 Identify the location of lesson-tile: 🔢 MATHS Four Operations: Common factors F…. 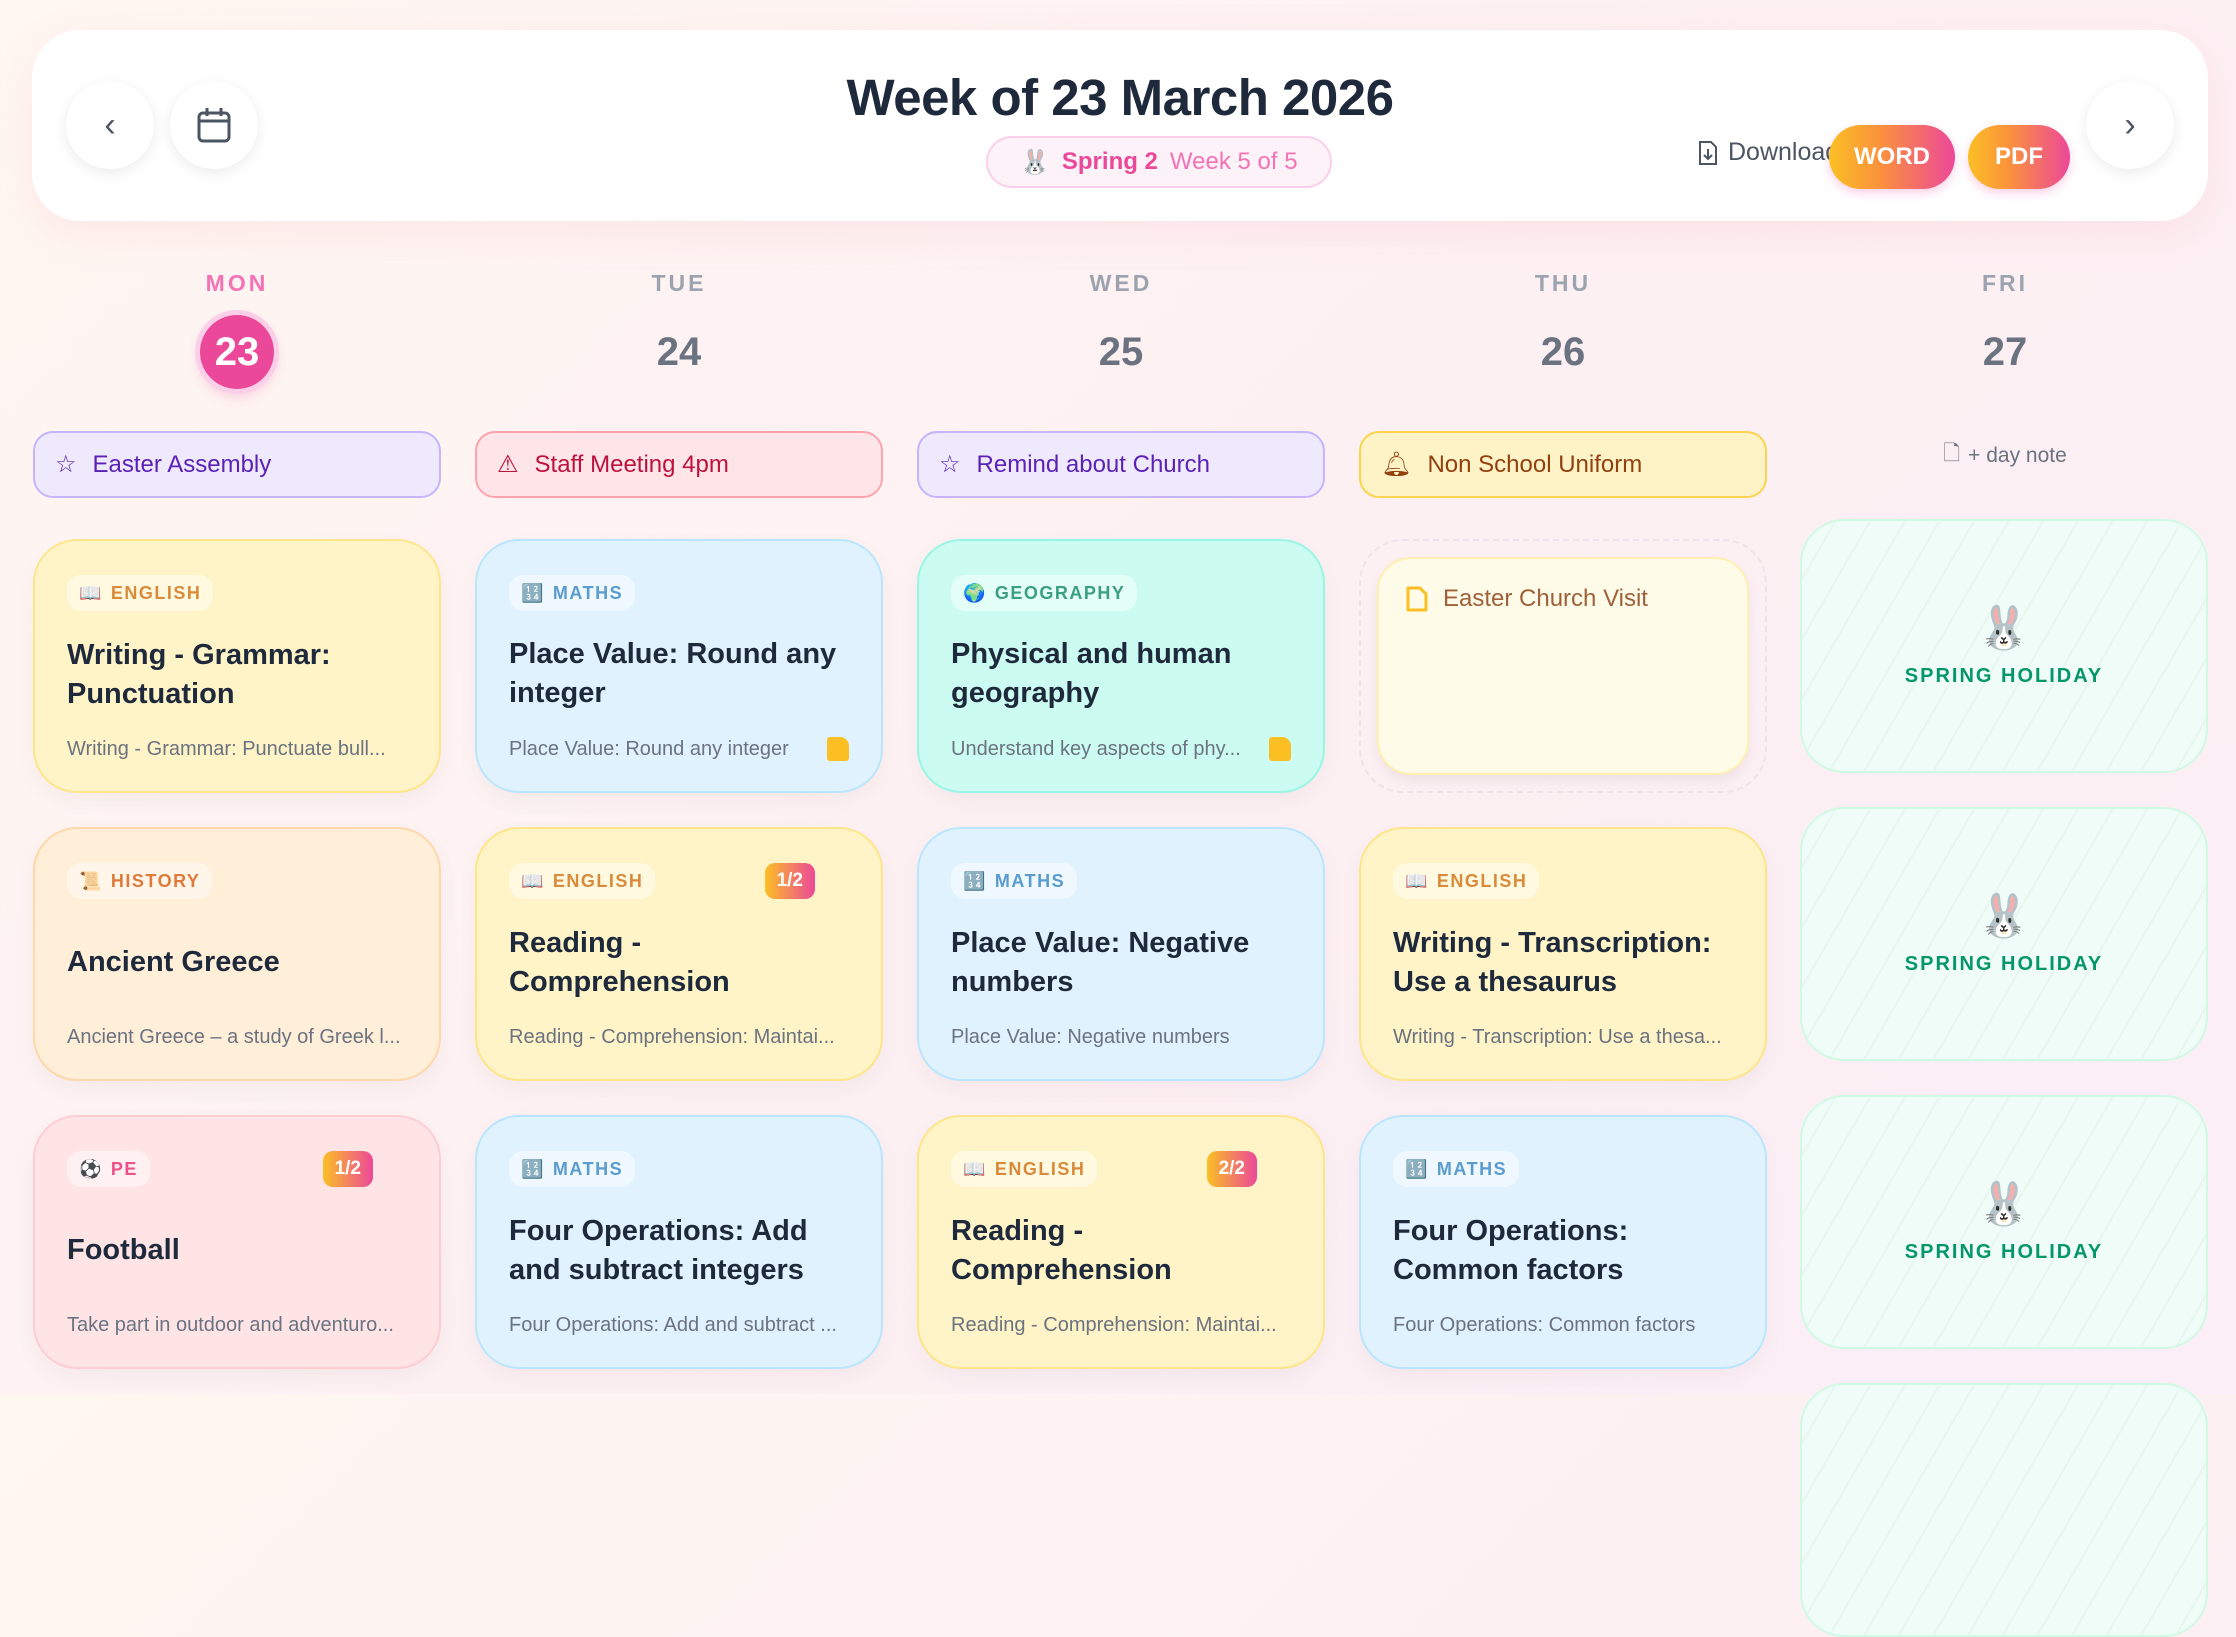
(1563, 1242).